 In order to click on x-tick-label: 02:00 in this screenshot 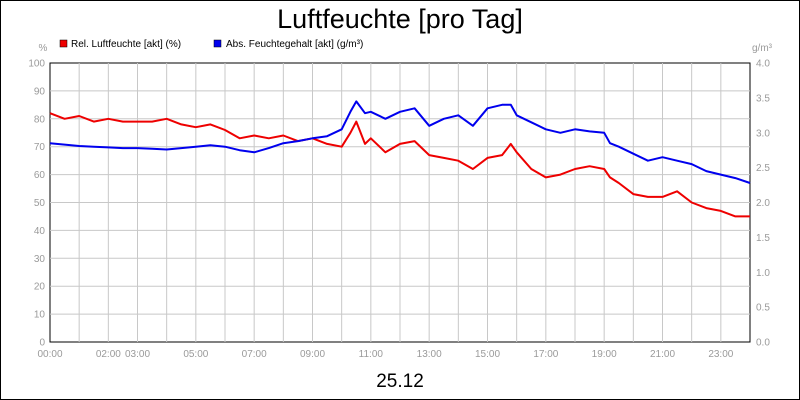, I will do `click(108, 354)`.